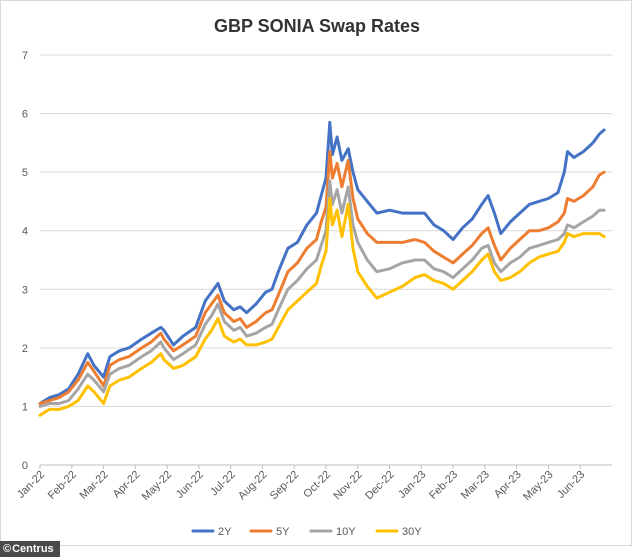 The image size is (634, 557). I want to click on x-tick-label: Dec-22, so click(380, 486).